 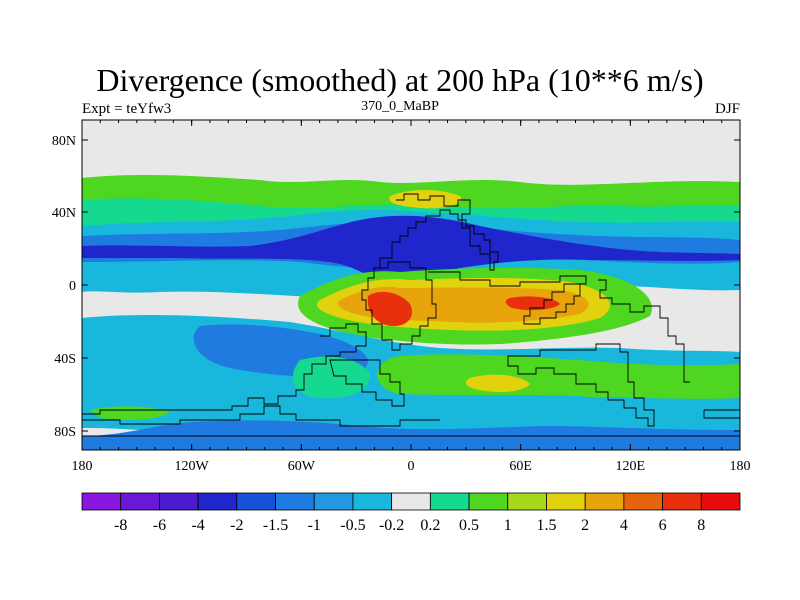 I want to click on coastline-north-continent, so click(x=436, y=232).